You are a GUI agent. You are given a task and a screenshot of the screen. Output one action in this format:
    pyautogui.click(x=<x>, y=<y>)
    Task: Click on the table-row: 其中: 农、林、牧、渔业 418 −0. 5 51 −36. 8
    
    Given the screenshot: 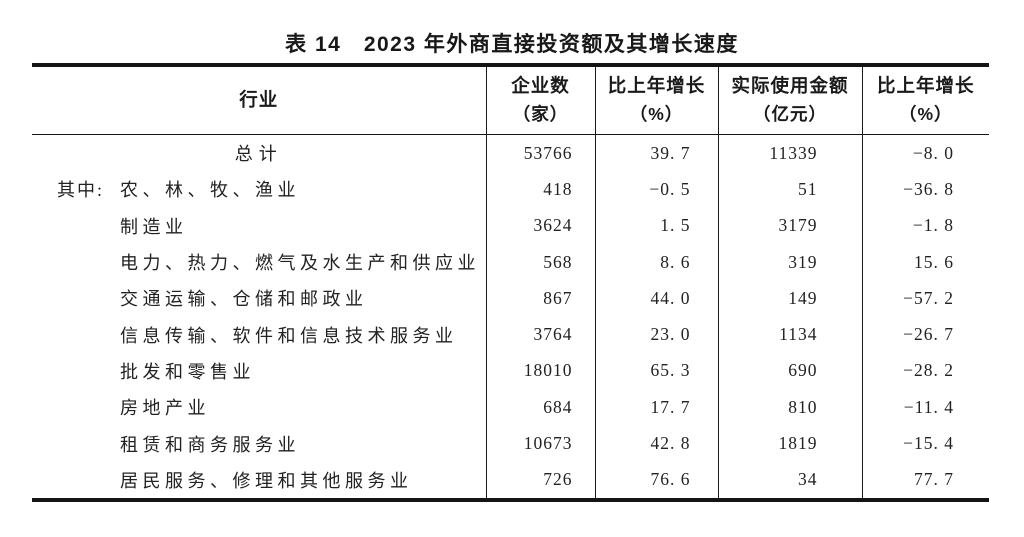 What is the action you would take?
    pyautogui.click(x=510, y=189)
    